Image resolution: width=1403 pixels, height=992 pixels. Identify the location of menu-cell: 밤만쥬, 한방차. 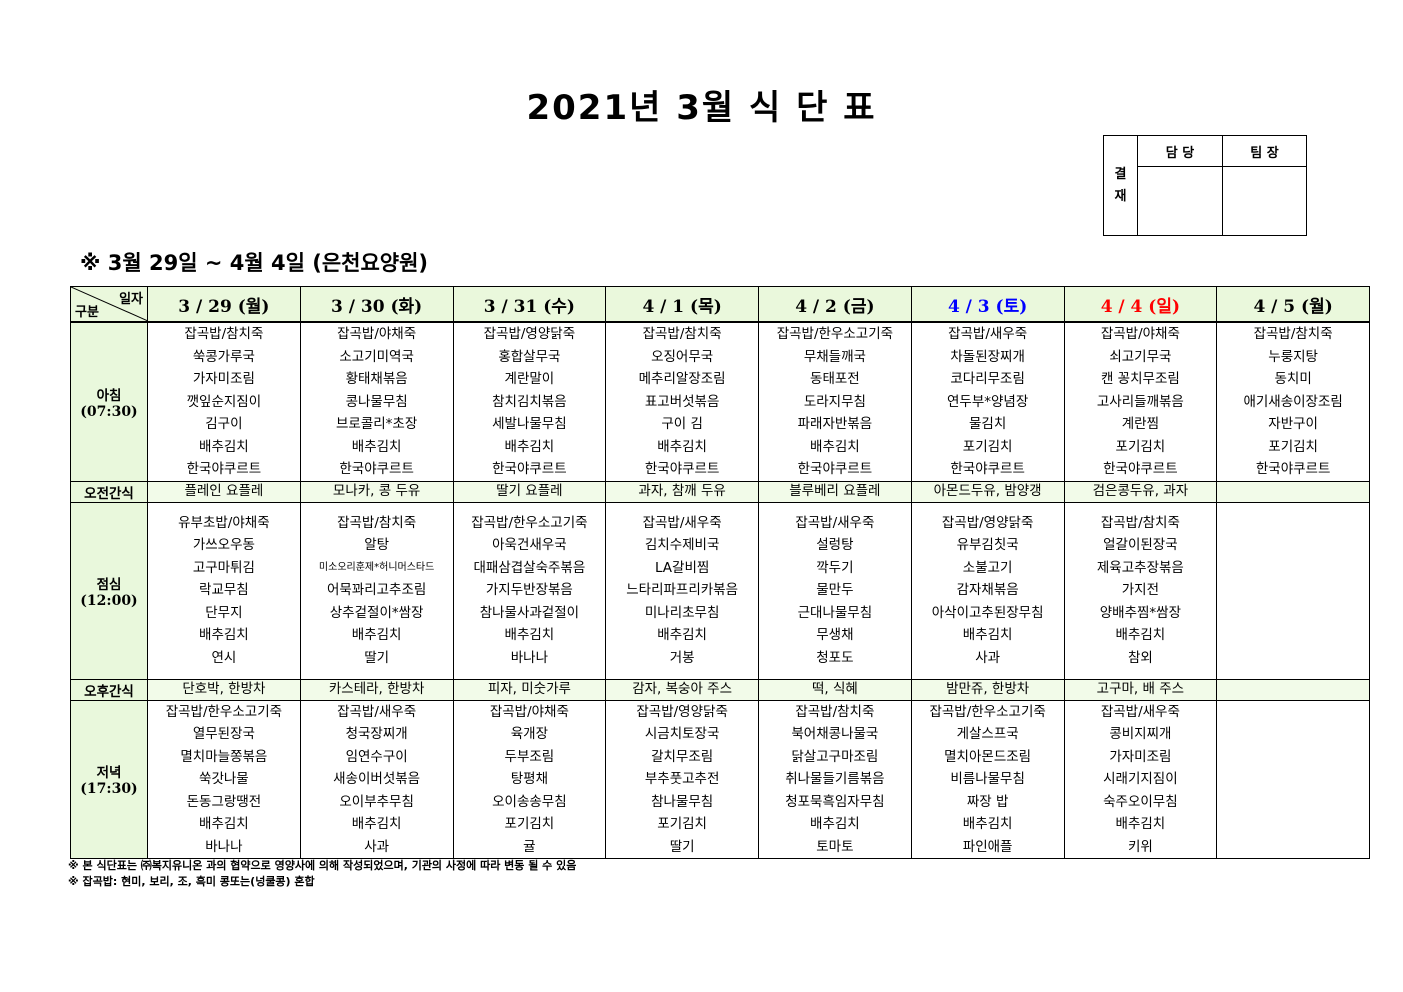
(987, 689).